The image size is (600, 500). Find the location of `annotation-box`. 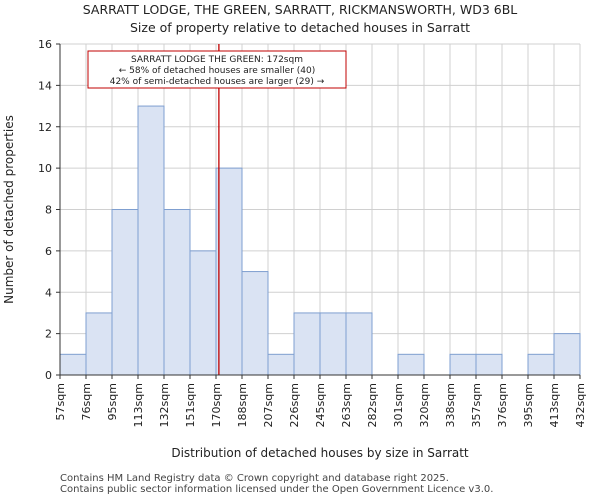

annotation-box is located at coordinates (217, 69).